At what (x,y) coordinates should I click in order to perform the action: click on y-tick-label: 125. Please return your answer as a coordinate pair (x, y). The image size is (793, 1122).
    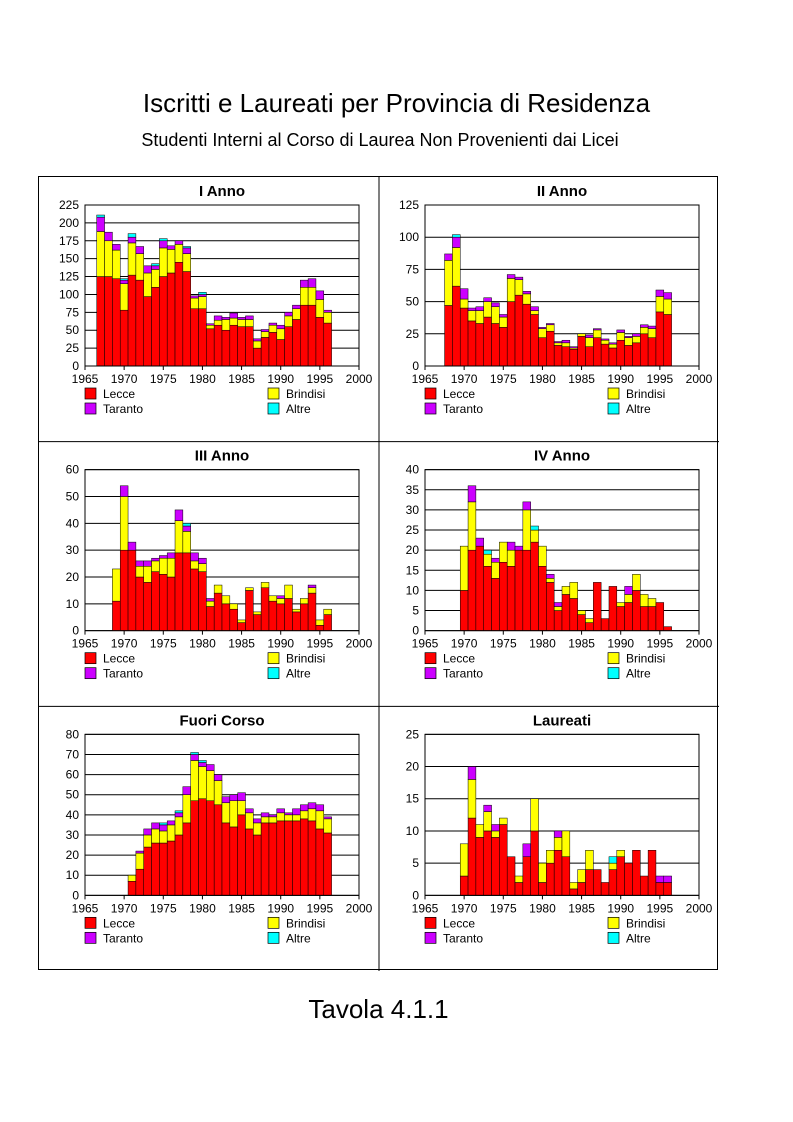
    Looking at the image, I should click on (69, 277).